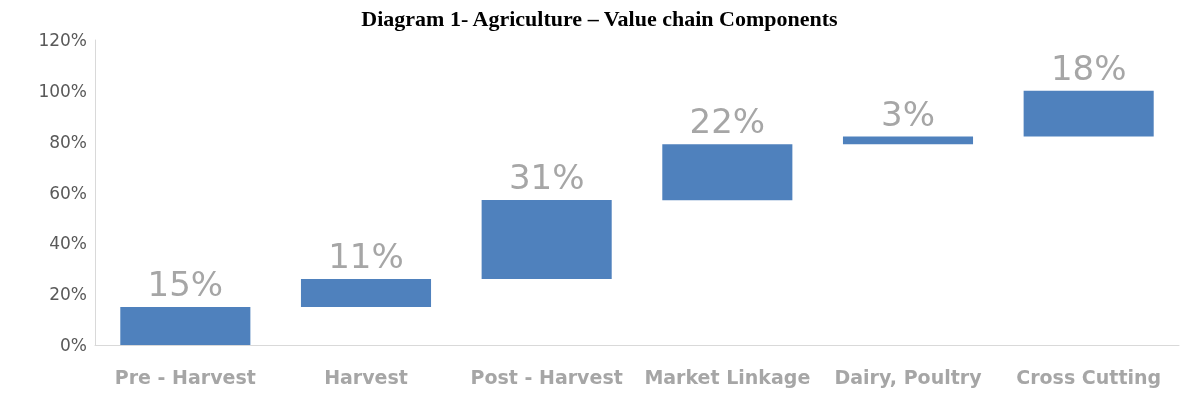 This screenshot has height=400, width=1199. I want to click on y-tick-label: 100%, so click(62, 90).